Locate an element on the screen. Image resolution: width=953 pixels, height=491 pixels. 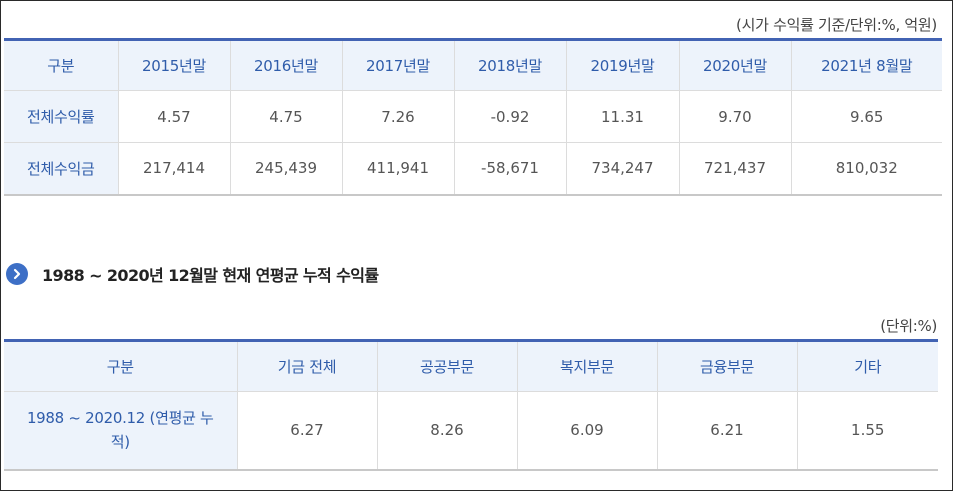
column-header: 금융부문 is located at coordinates (727, 366).